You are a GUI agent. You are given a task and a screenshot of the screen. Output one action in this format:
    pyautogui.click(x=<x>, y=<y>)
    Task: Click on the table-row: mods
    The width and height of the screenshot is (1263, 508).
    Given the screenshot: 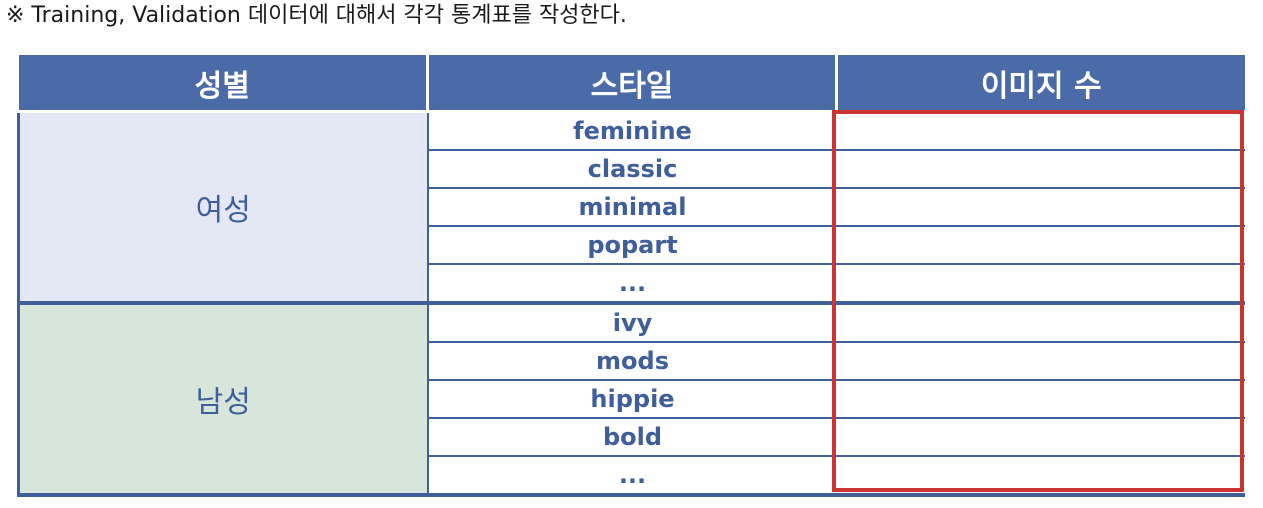 What is the action you would take?
    pyautogui.click(x=632, y=361)
    